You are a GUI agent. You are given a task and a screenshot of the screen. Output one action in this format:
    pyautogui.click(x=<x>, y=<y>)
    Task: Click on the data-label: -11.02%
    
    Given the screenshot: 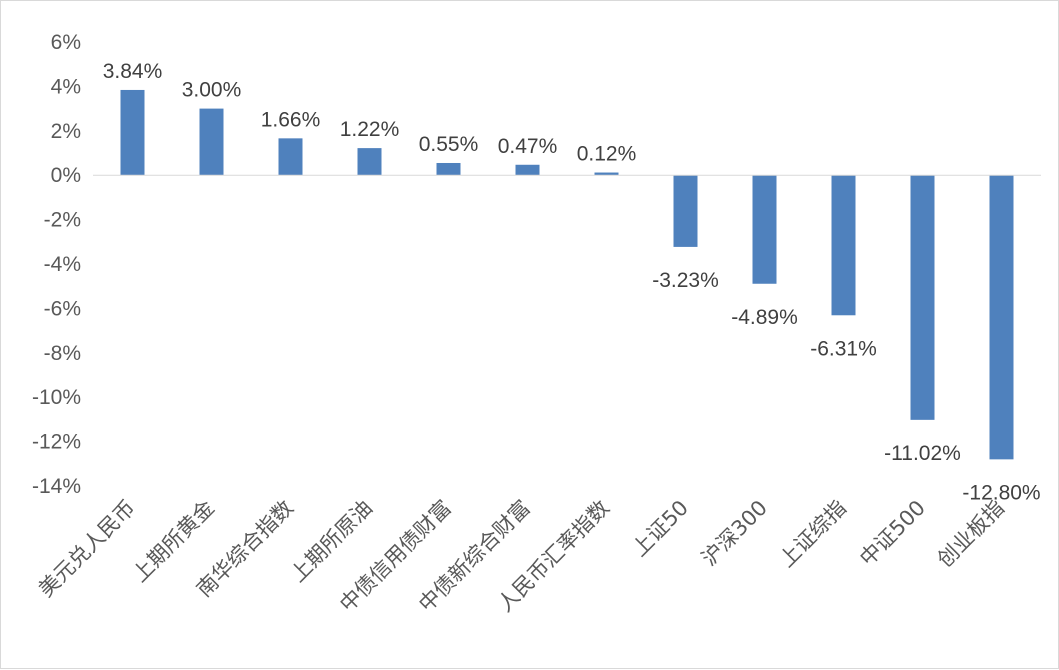 What is the action you would take?
    pyautogui.click(x=922, y=453)
    